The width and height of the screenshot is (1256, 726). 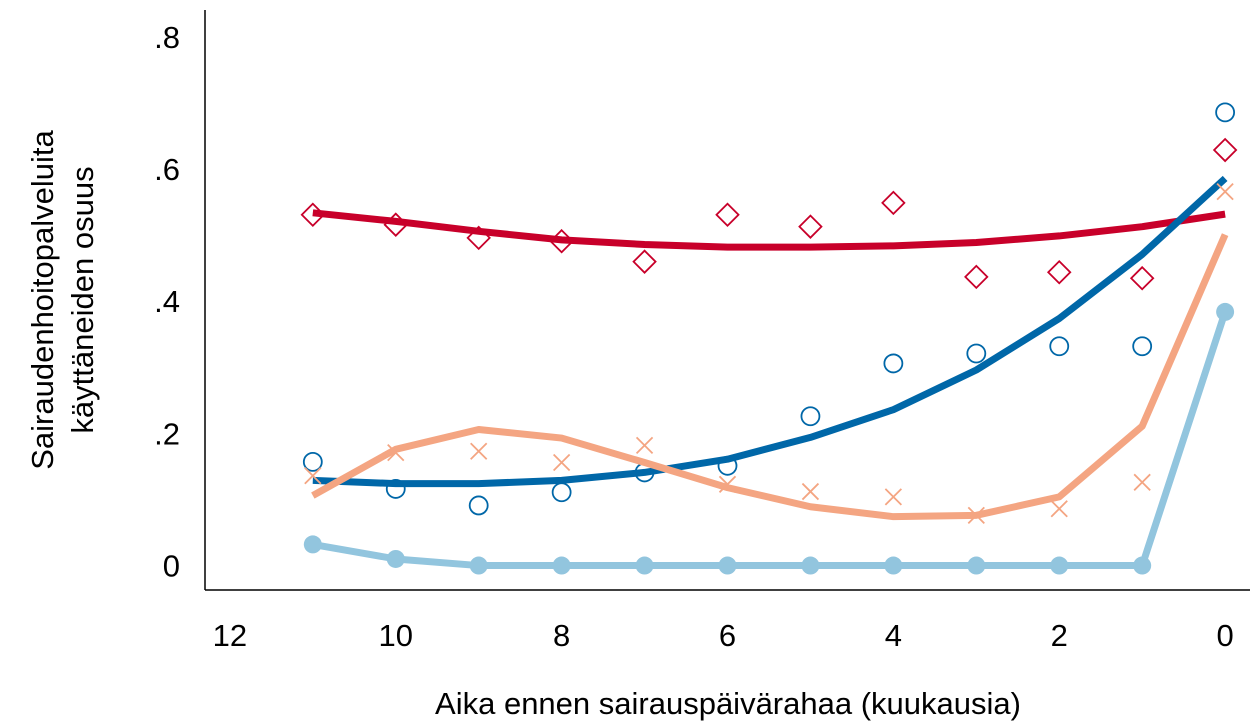 I want to click on y-tick-label: .8, so click(x=167, y=37).